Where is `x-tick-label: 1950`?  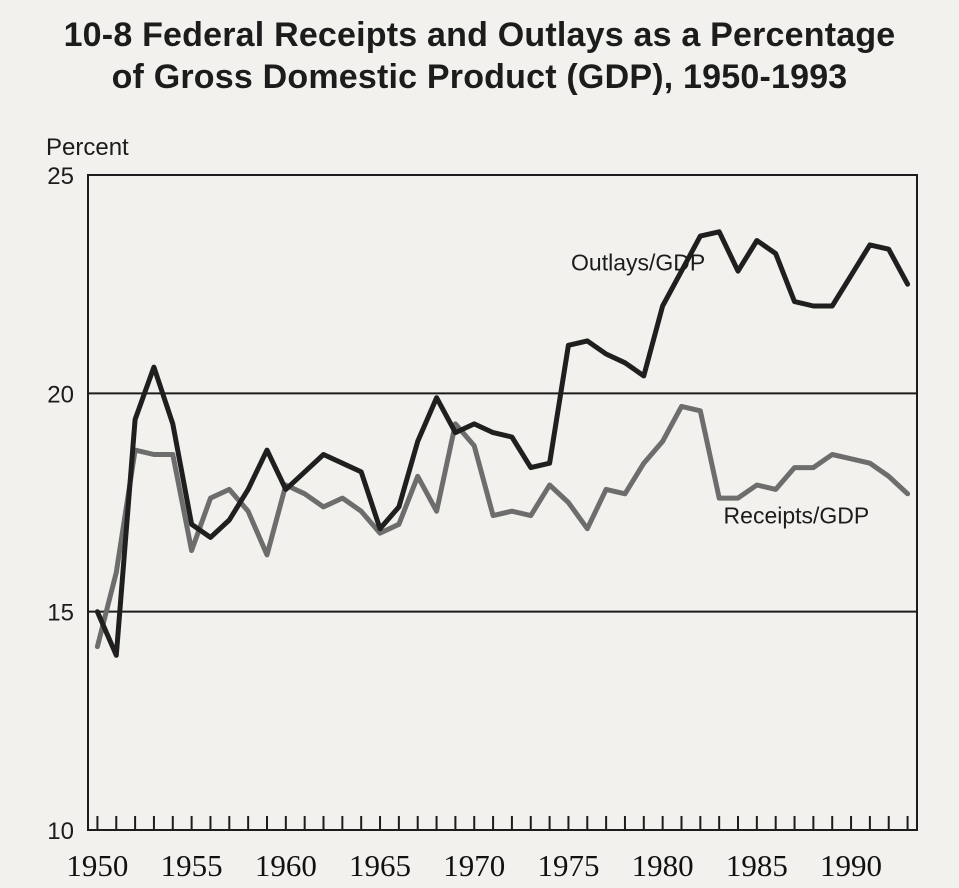 x-tick-label: 1950 is located at coordinates (97, 865).